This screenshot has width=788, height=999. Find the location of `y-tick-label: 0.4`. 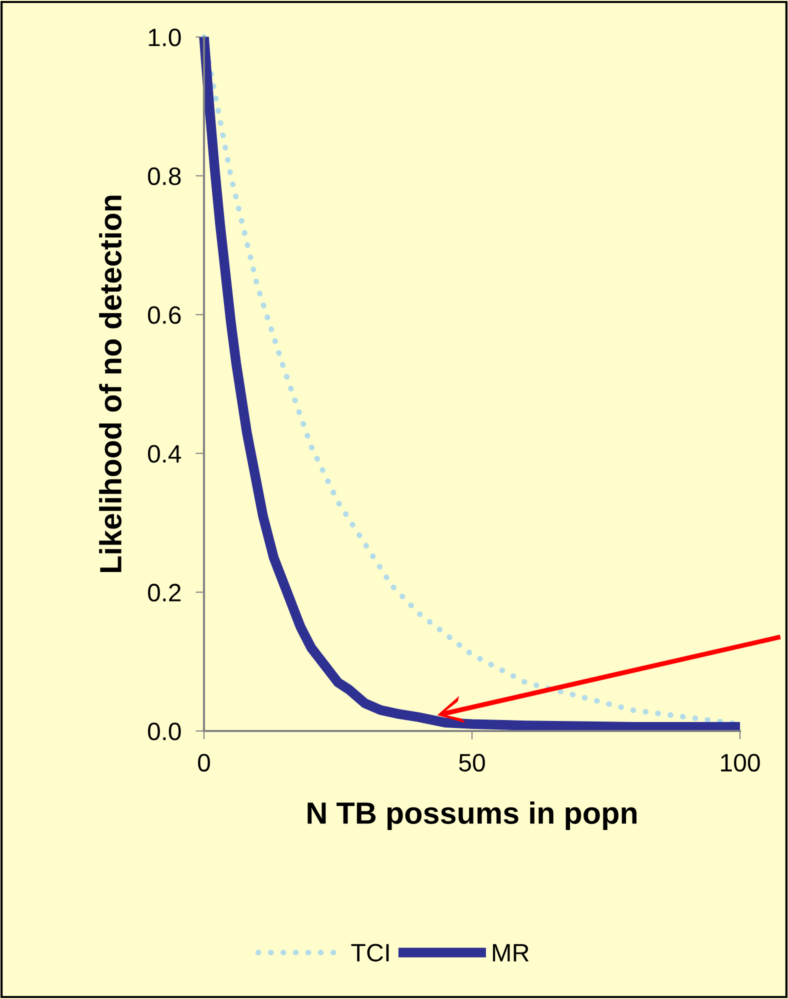

y-tick-label: 0.4 is located at coordinates (165, 454).